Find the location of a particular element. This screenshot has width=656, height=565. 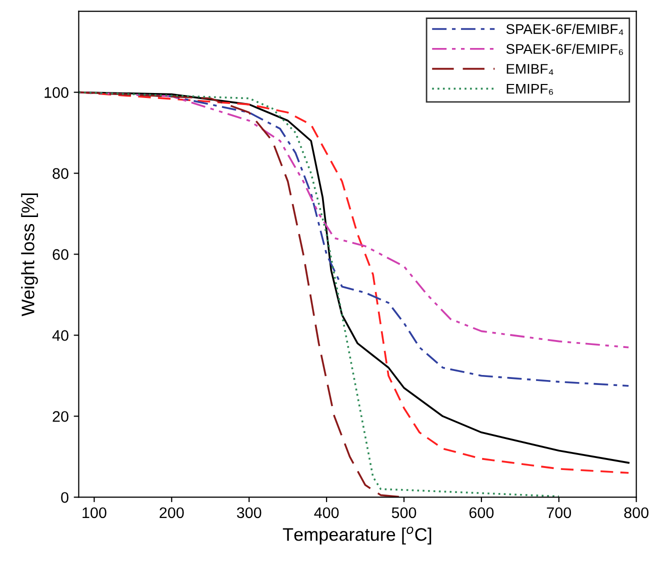

x-tick-label: 100 is located at coordinates (94, 512).